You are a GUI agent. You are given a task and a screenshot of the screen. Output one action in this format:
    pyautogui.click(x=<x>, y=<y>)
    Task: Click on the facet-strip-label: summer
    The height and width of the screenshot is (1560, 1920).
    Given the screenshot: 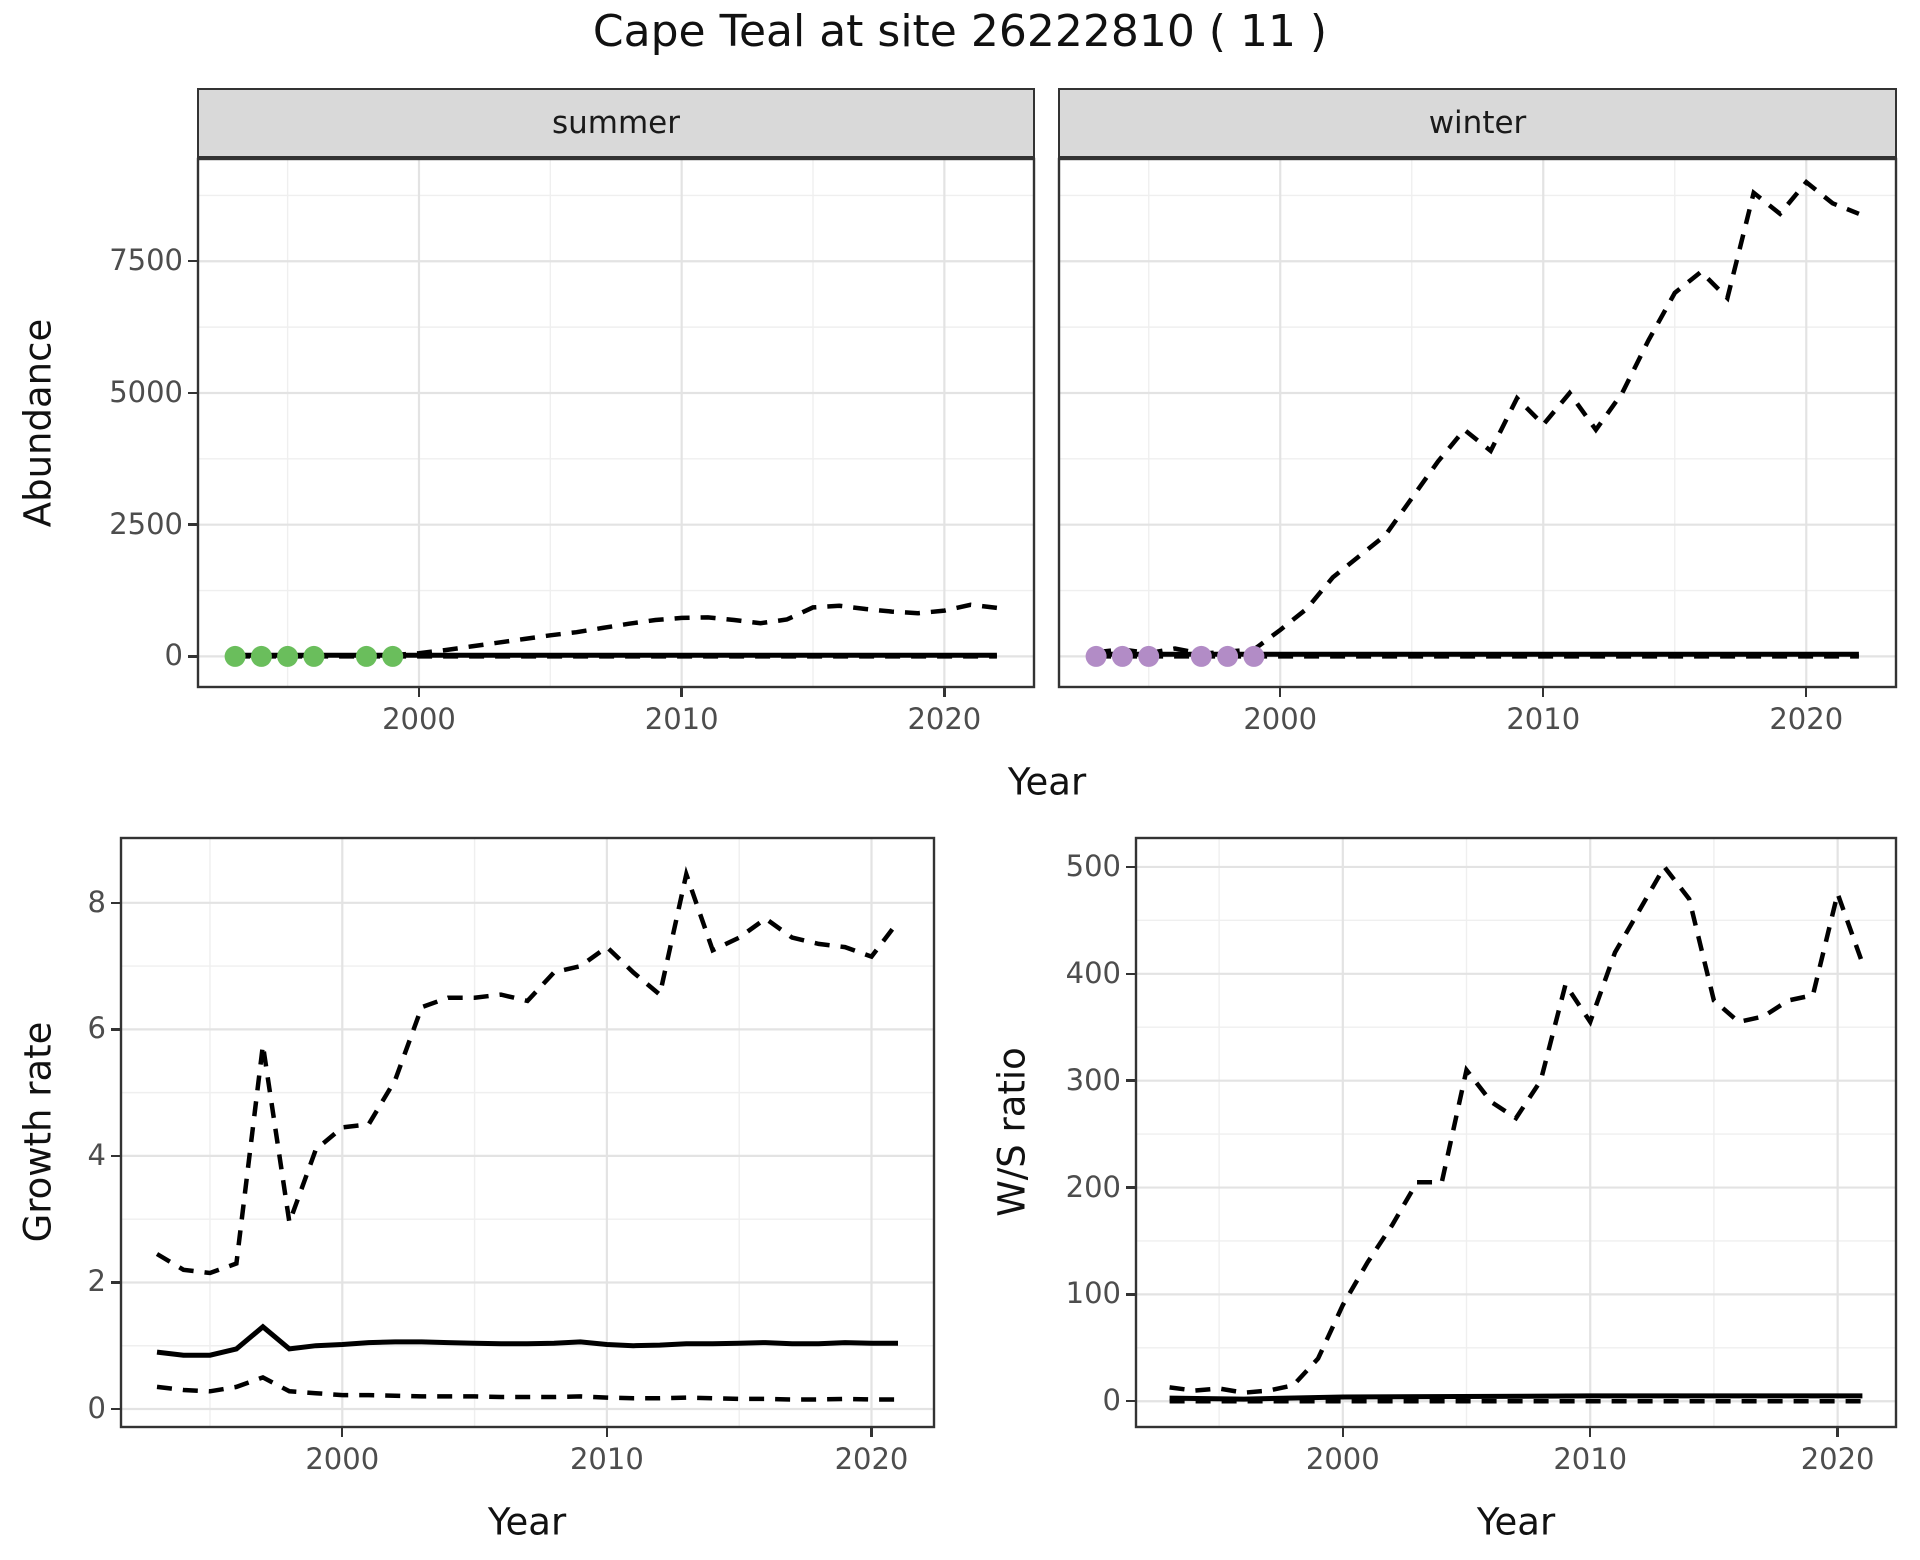 What is the action you would take?
    pyautogui.click(x=615, y=123)
    